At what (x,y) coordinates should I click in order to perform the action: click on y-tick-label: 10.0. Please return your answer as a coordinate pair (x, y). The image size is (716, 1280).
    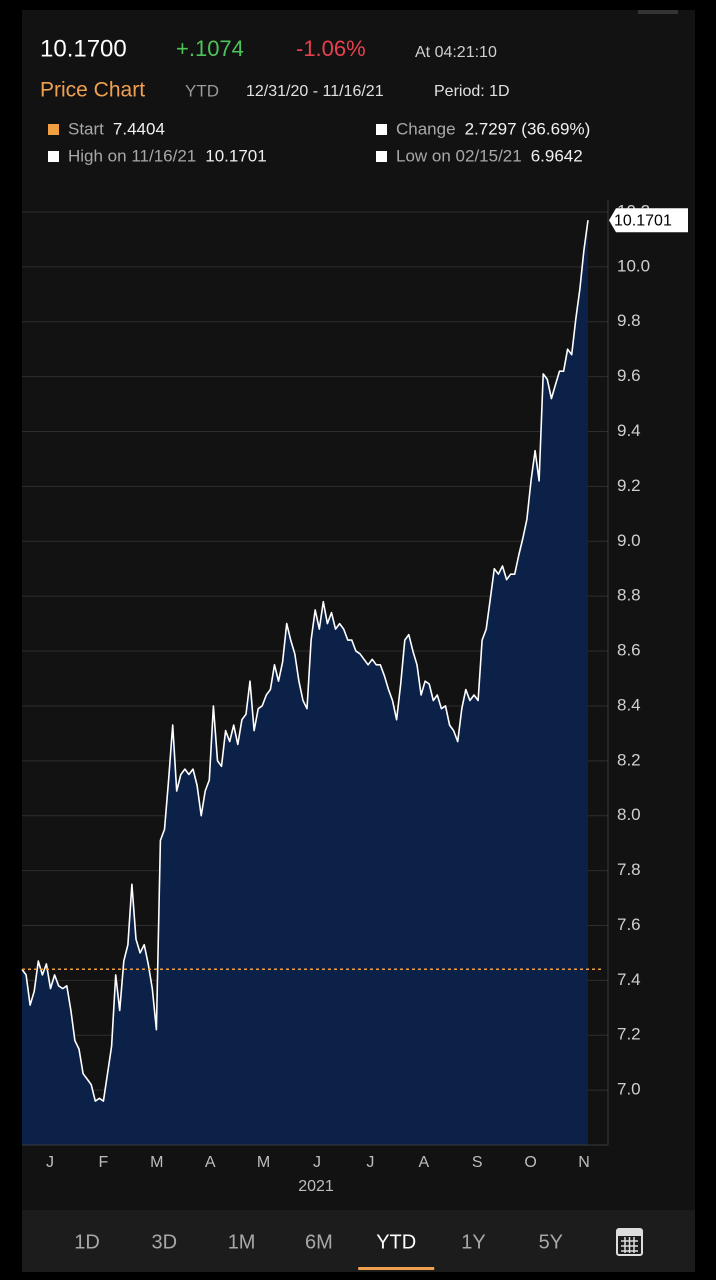
    Looking at the image, I should click on (633, 265).